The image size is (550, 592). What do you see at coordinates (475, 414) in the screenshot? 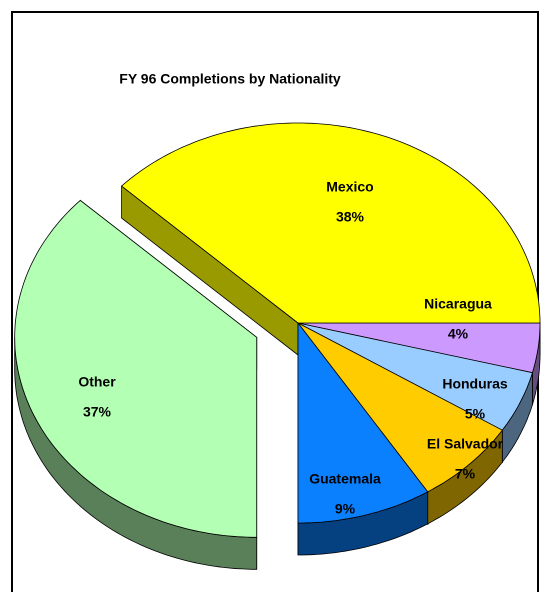
I see `value-label: 5%` at bounding box center [475, 414].